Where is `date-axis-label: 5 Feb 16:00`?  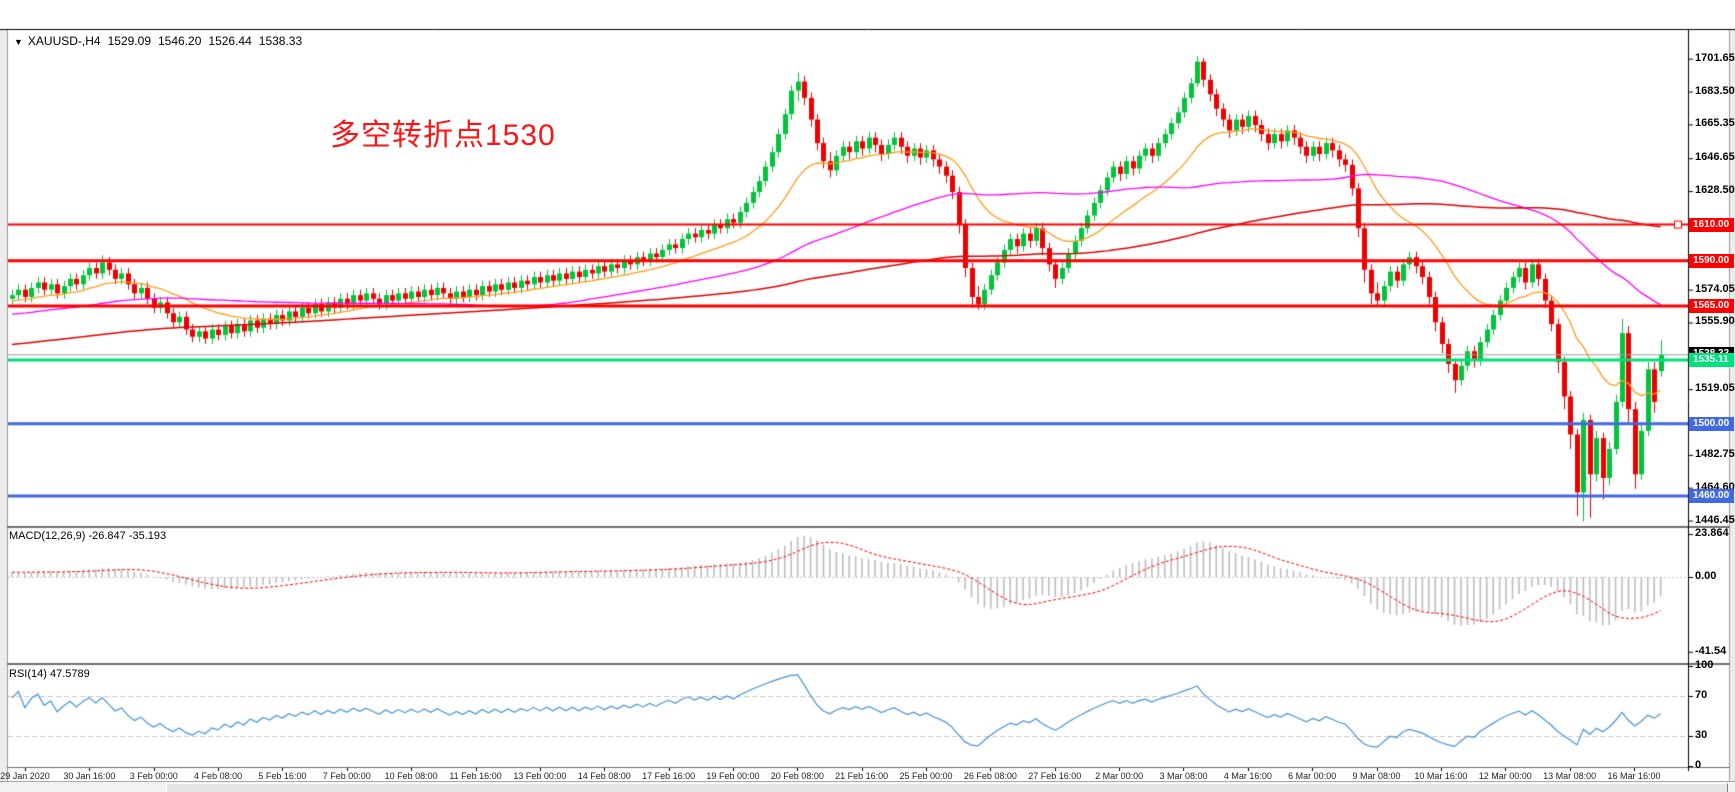
date-axis-label: 5 Feb 16:00 is located at coordinates (282, 776).